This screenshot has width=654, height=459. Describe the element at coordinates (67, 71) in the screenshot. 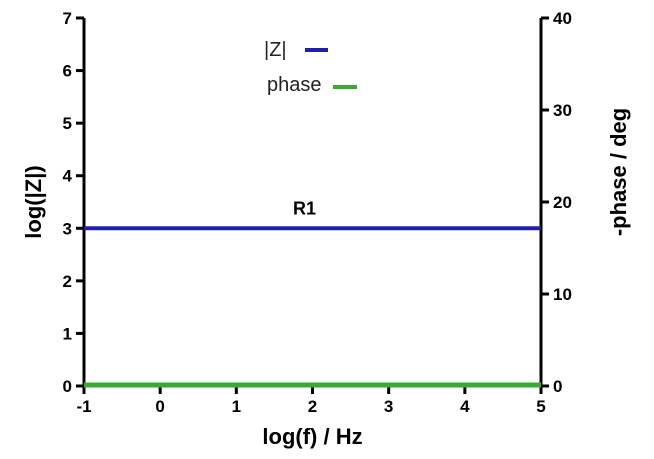

I see `y-tick-label: 6` at that location.